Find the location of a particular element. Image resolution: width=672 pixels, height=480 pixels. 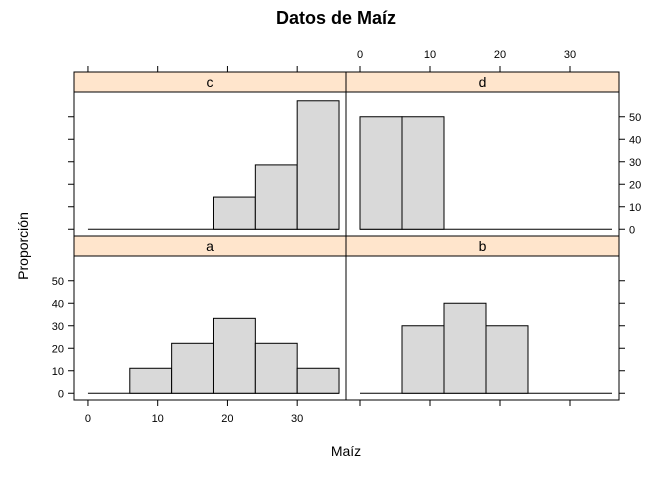

panel-c: c is located at coordinates (210, 150).